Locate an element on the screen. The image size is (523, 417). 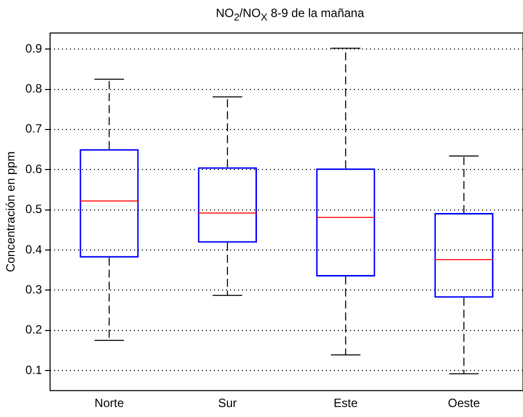
y-tick-label: 0.3 is located at coordinates (33, 289).